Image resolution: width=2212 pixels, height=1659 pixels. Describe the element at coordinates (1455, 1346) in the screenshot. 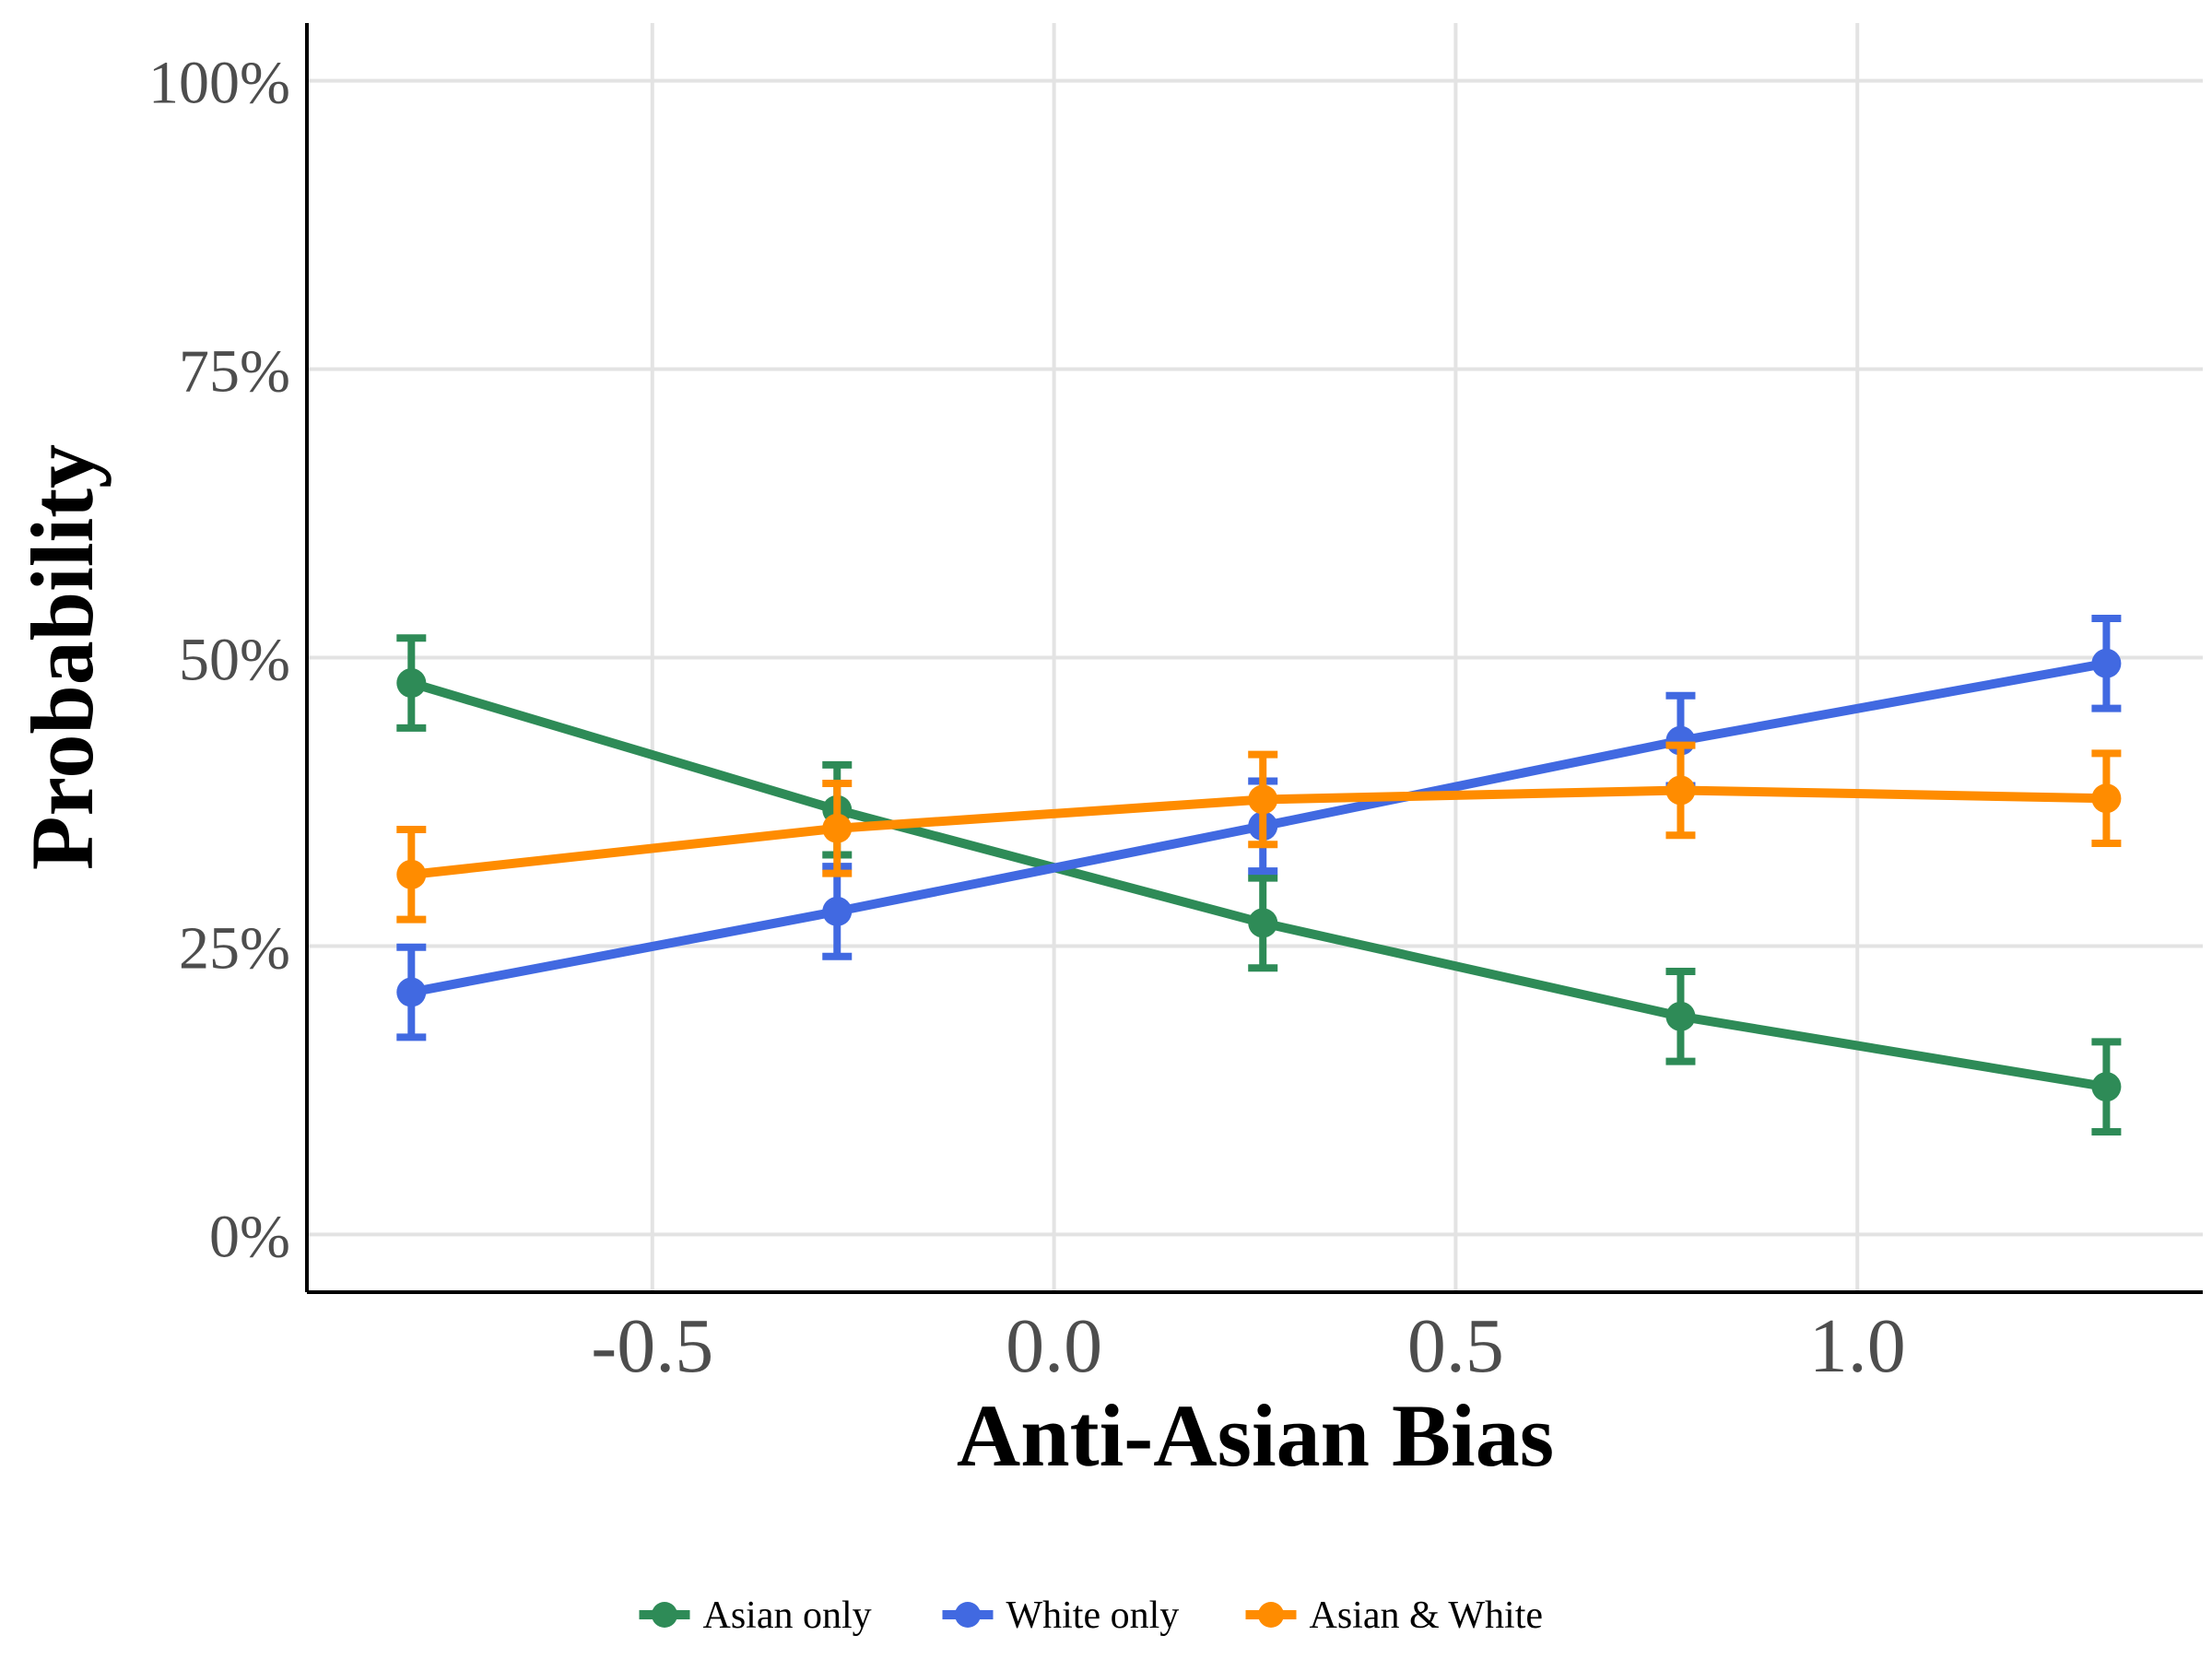

I see `x-tick-label: 0.5` at that location.